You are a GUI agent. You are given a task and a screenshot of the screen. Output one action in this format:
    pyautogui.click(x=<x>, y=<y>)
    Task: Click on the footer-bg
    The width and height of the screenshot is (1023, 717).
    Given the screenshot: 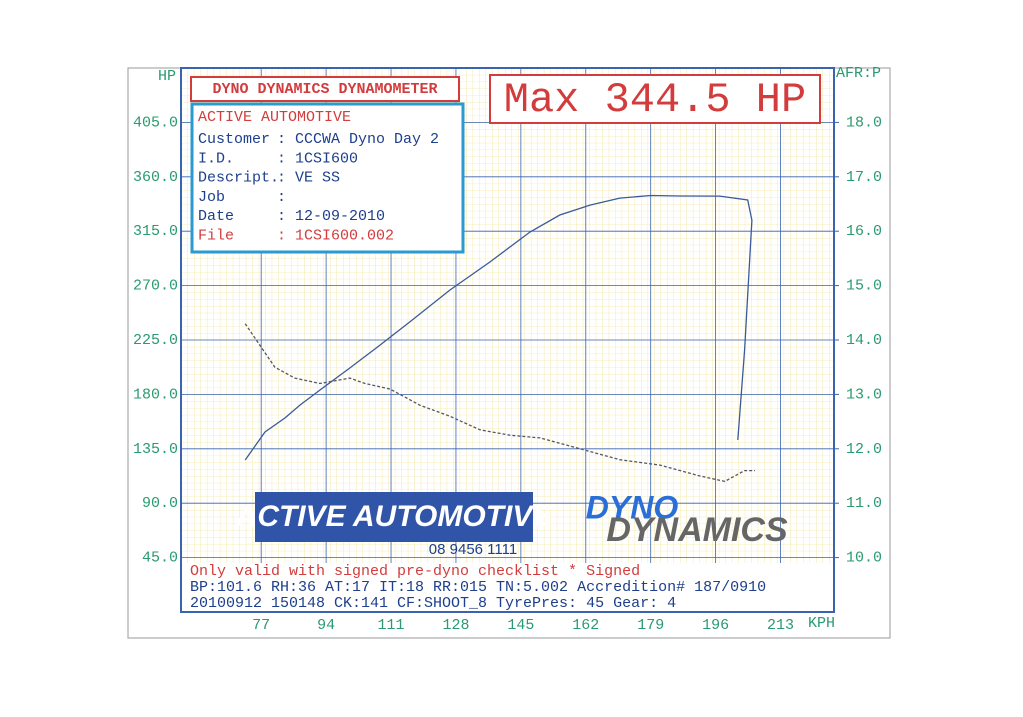 What is the action you would take?
    pyautogui.click(x=507, y=587)
    